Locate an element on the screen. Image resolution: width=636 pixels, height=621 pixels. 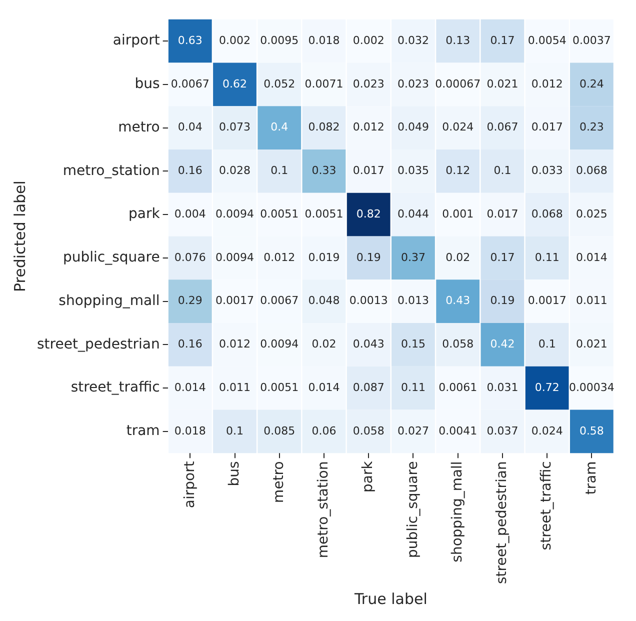
data-label: 0.72 is located at coordinates (547, 387).